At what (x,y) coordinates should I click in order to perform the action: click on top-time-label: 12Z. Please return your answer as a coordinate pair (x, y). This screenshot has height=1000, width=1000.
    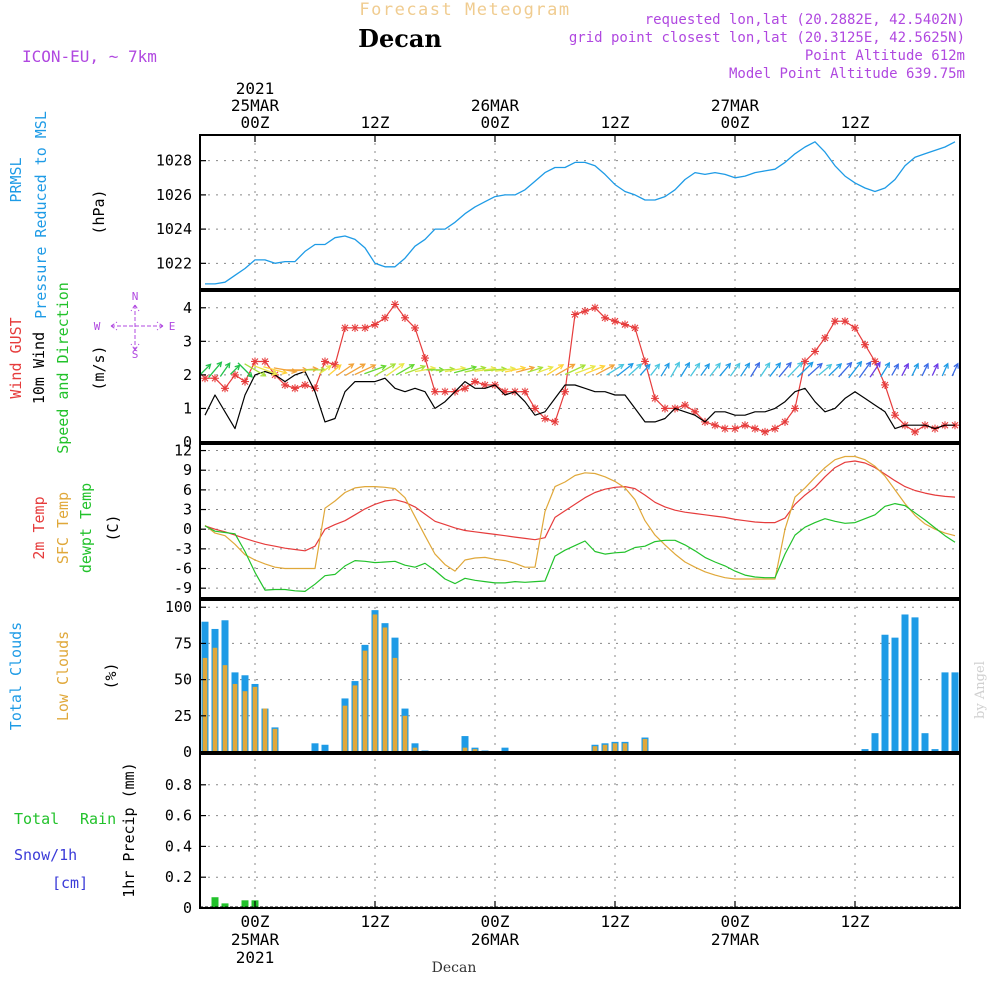
    Looking at the image, I should click on (855, 122).